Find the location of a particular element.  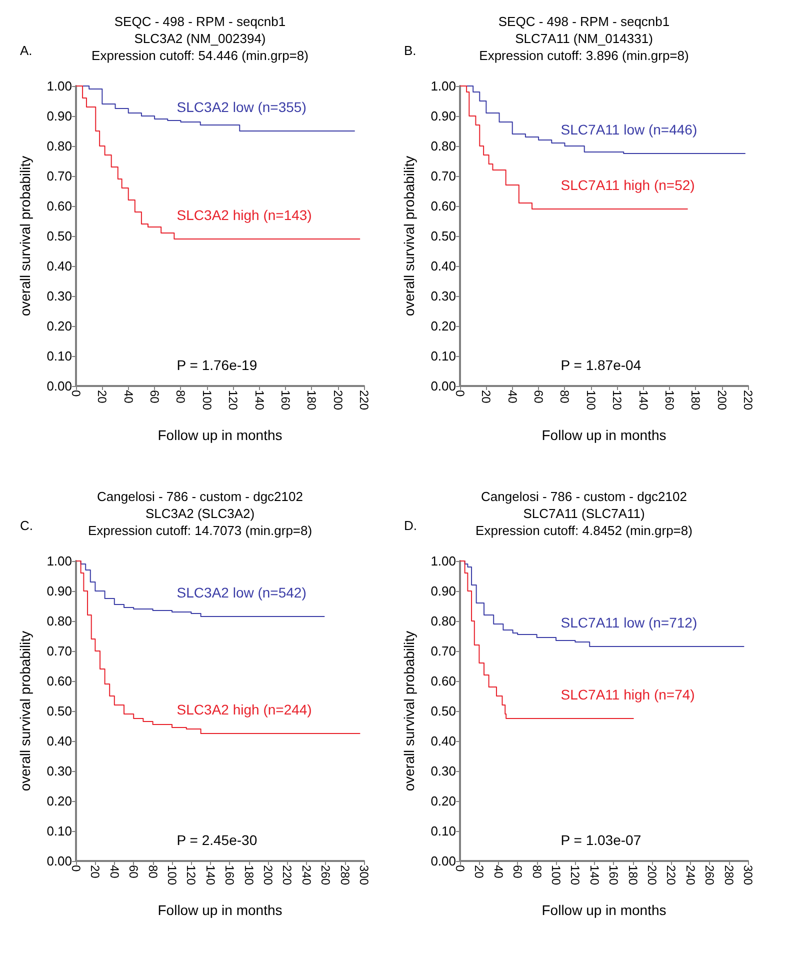

series-label: SLC3A2 low (n=542) is located at coordinates (241, 592).